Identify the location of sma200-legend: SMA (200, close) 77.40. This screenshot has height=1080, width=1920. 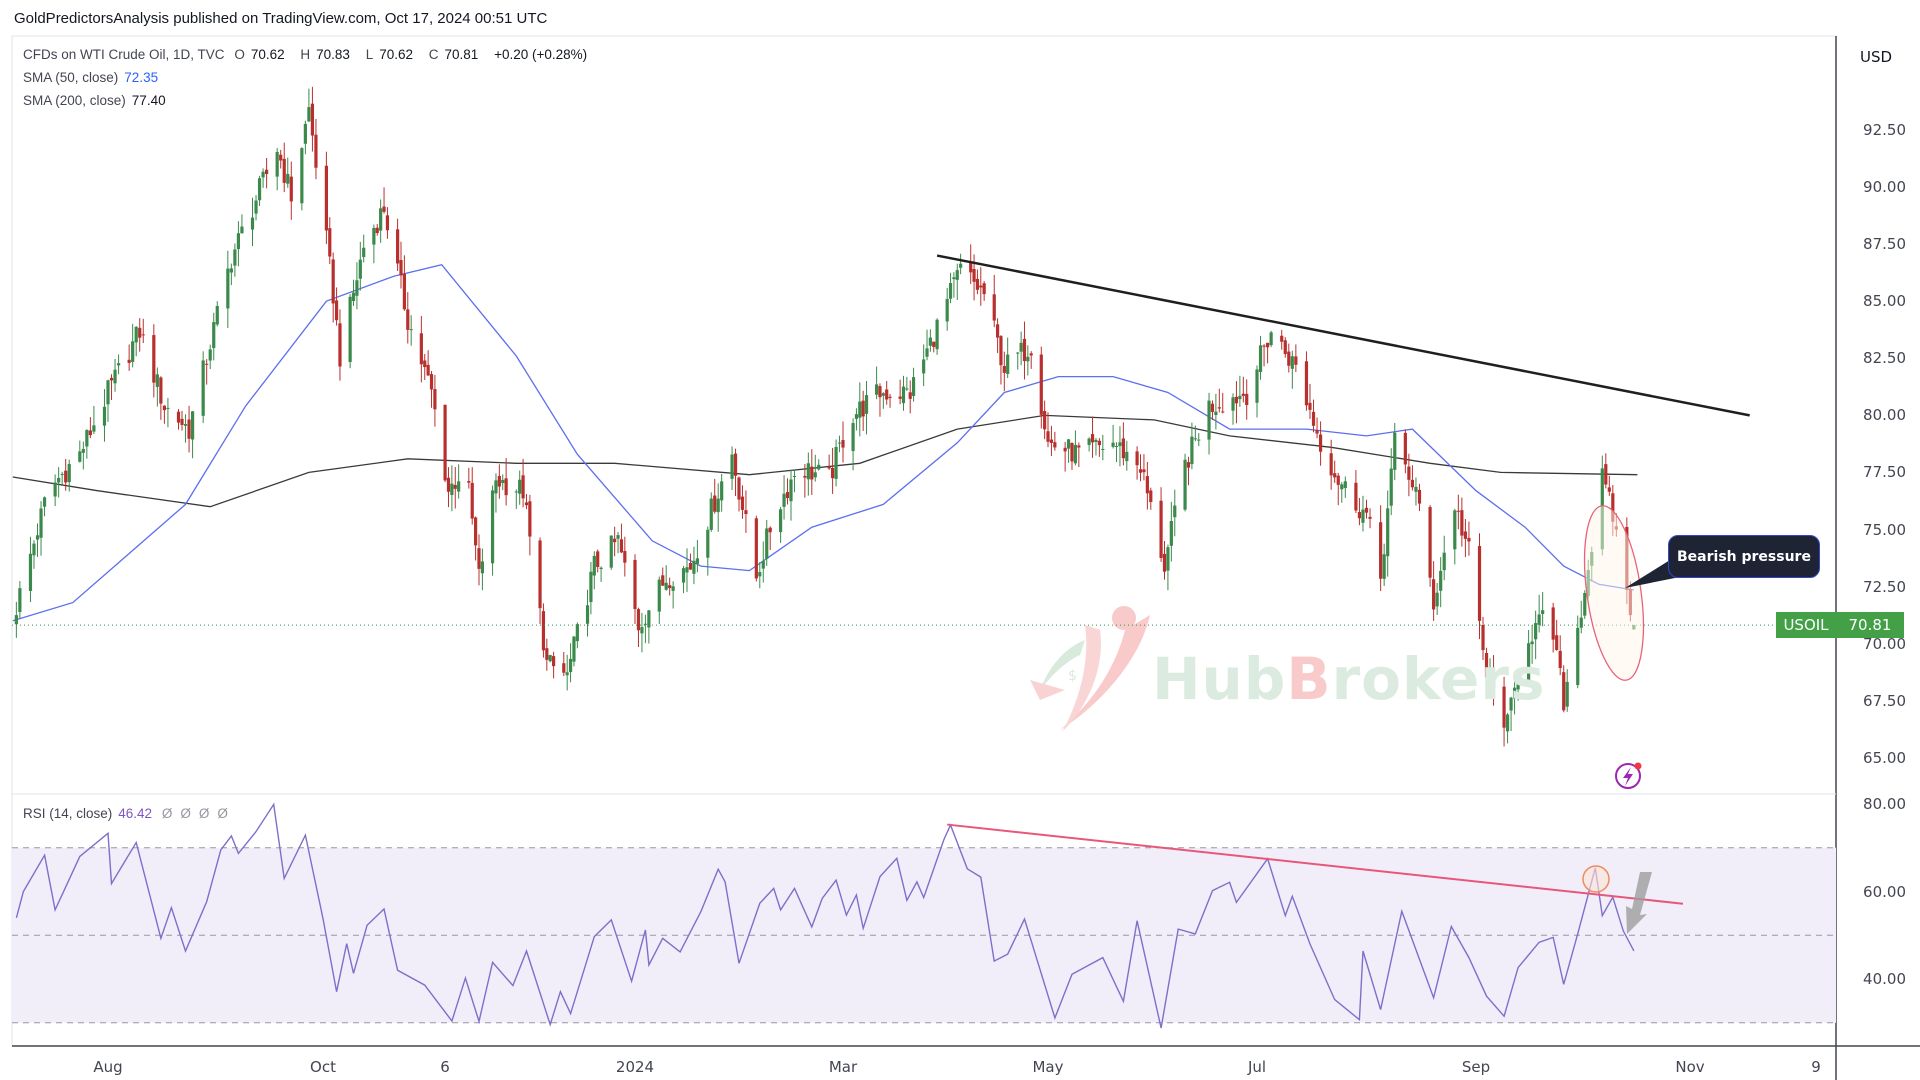
(97, 100).